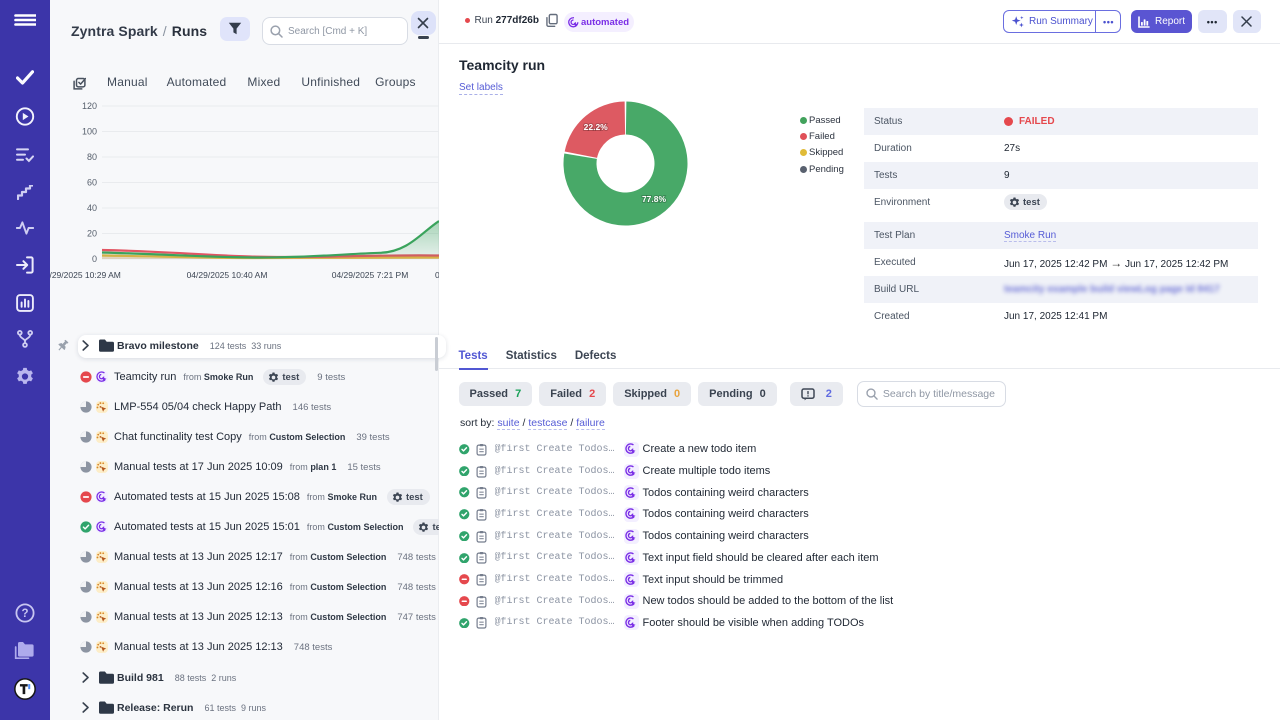 This screenshot has width=1280, height=720. Describe the element at coordinates (596, 127) in the screenshot. I see `svg-text: 22.2%` at that location.